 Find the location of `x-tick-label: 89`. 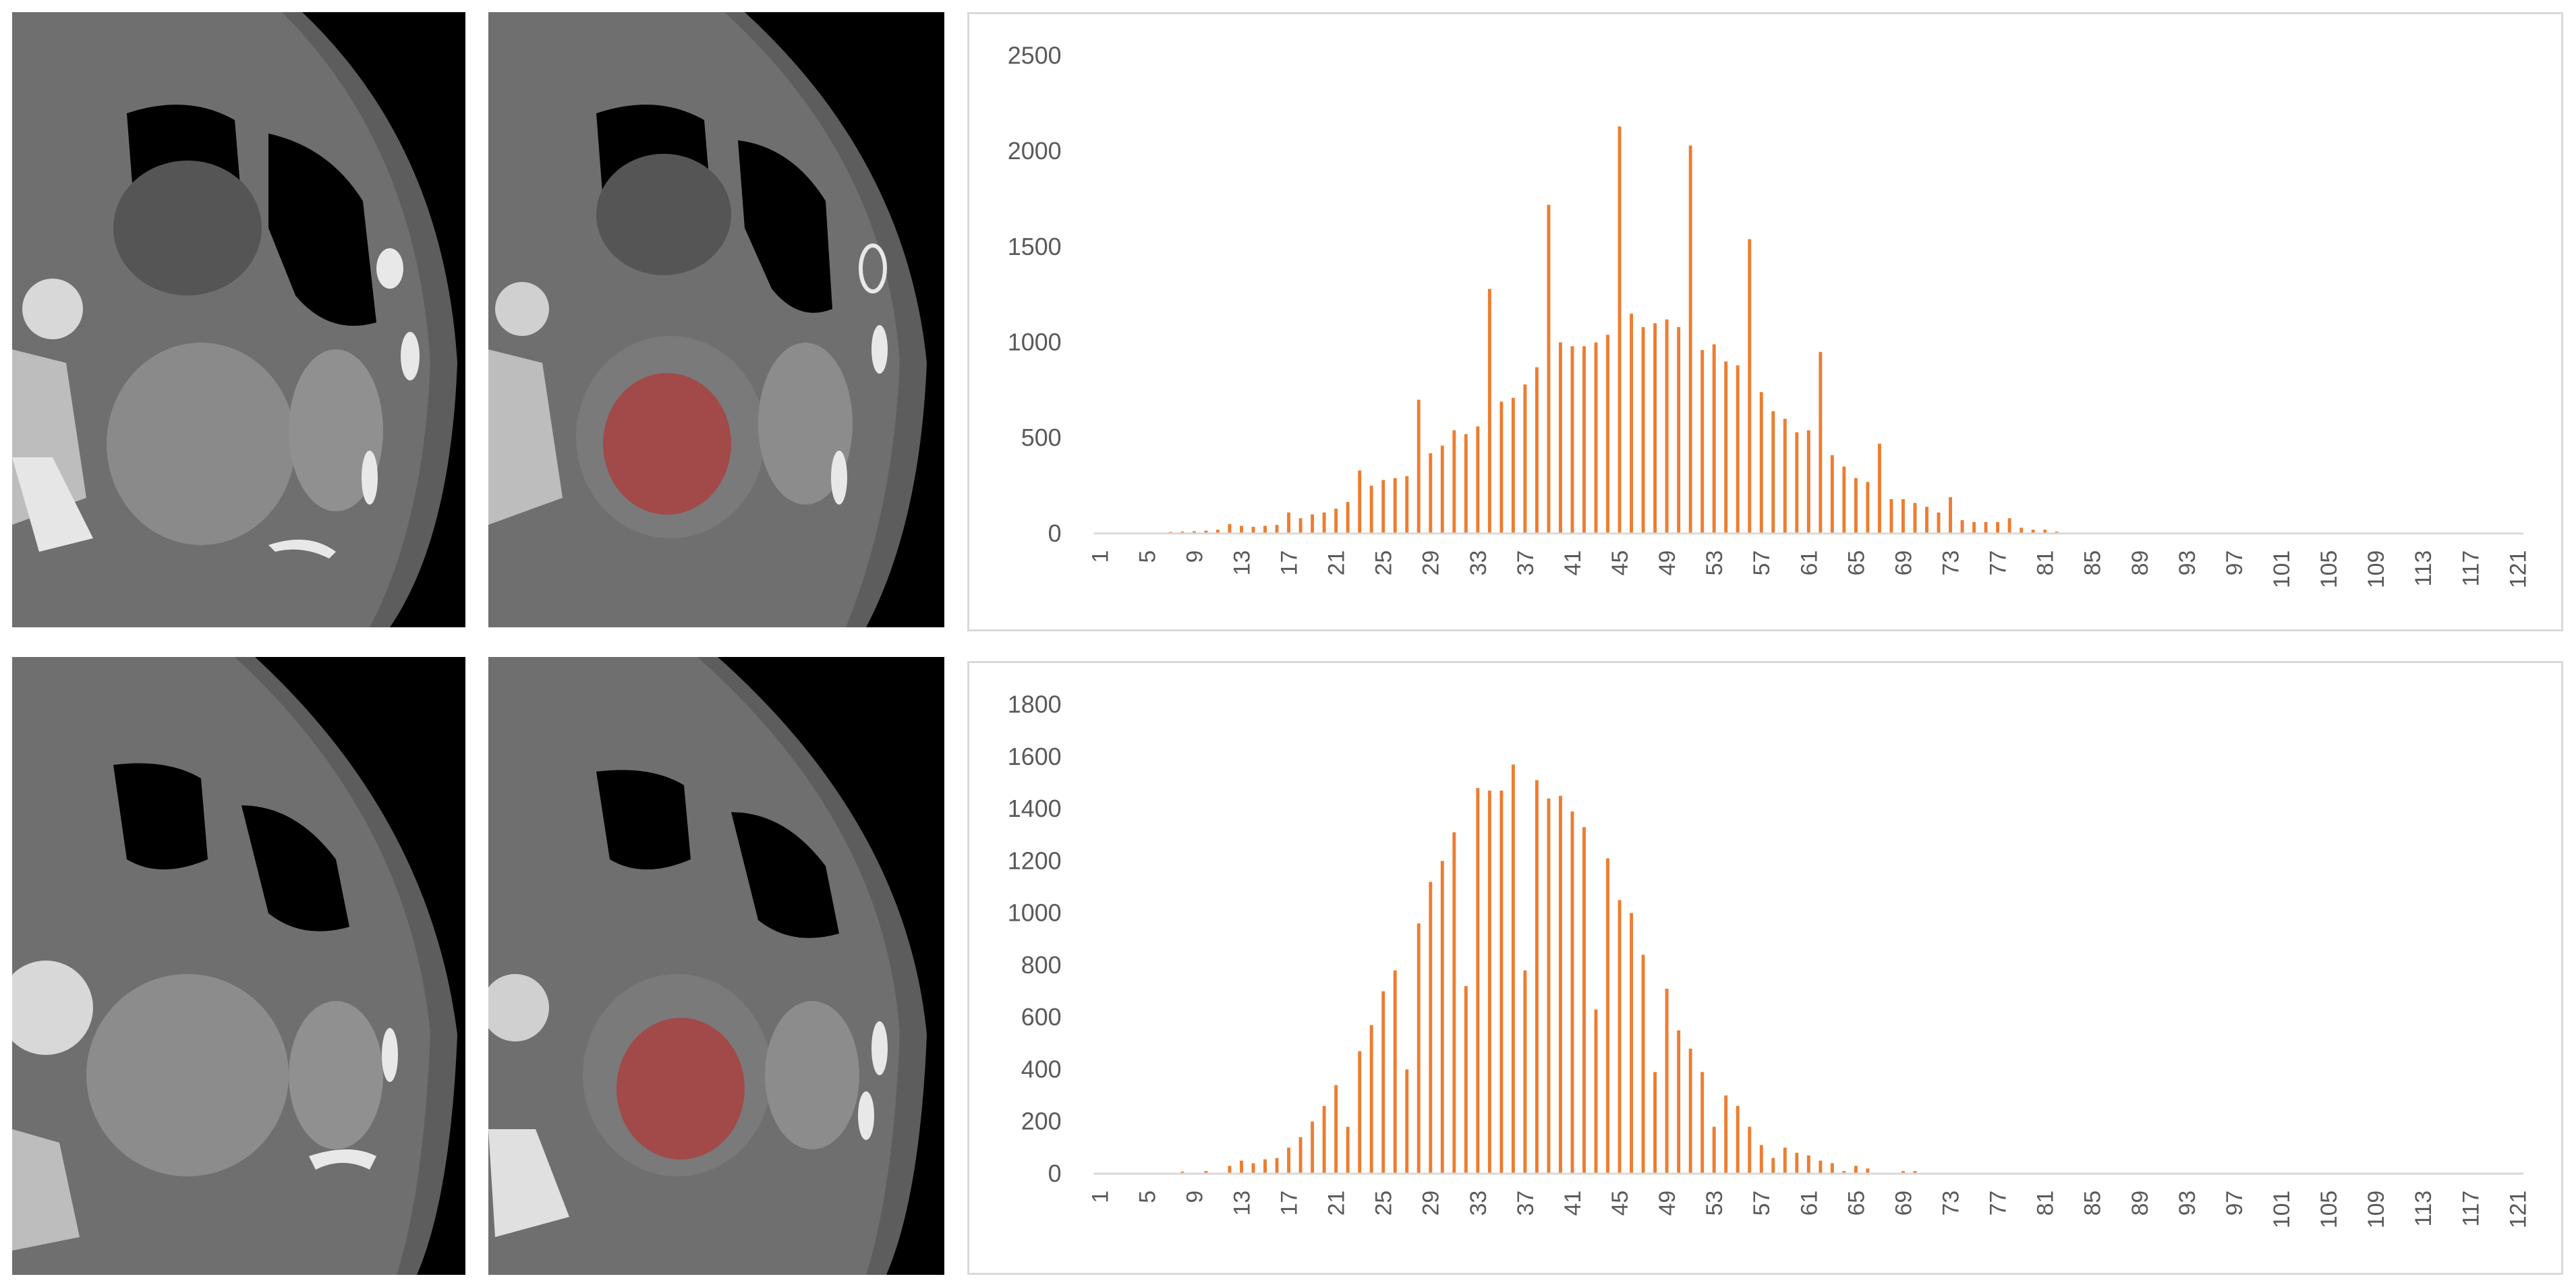

x-tick-label: 89 is located at coordinates (2140, 1203).